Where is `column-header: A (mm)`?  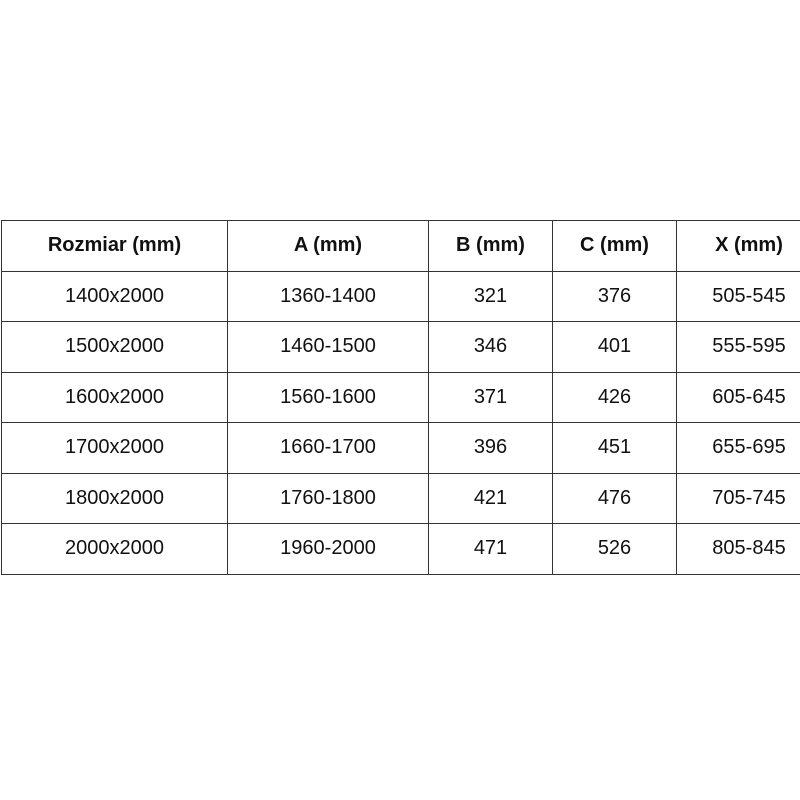 column-header: A (mm) is located at coordinates (328, 246).